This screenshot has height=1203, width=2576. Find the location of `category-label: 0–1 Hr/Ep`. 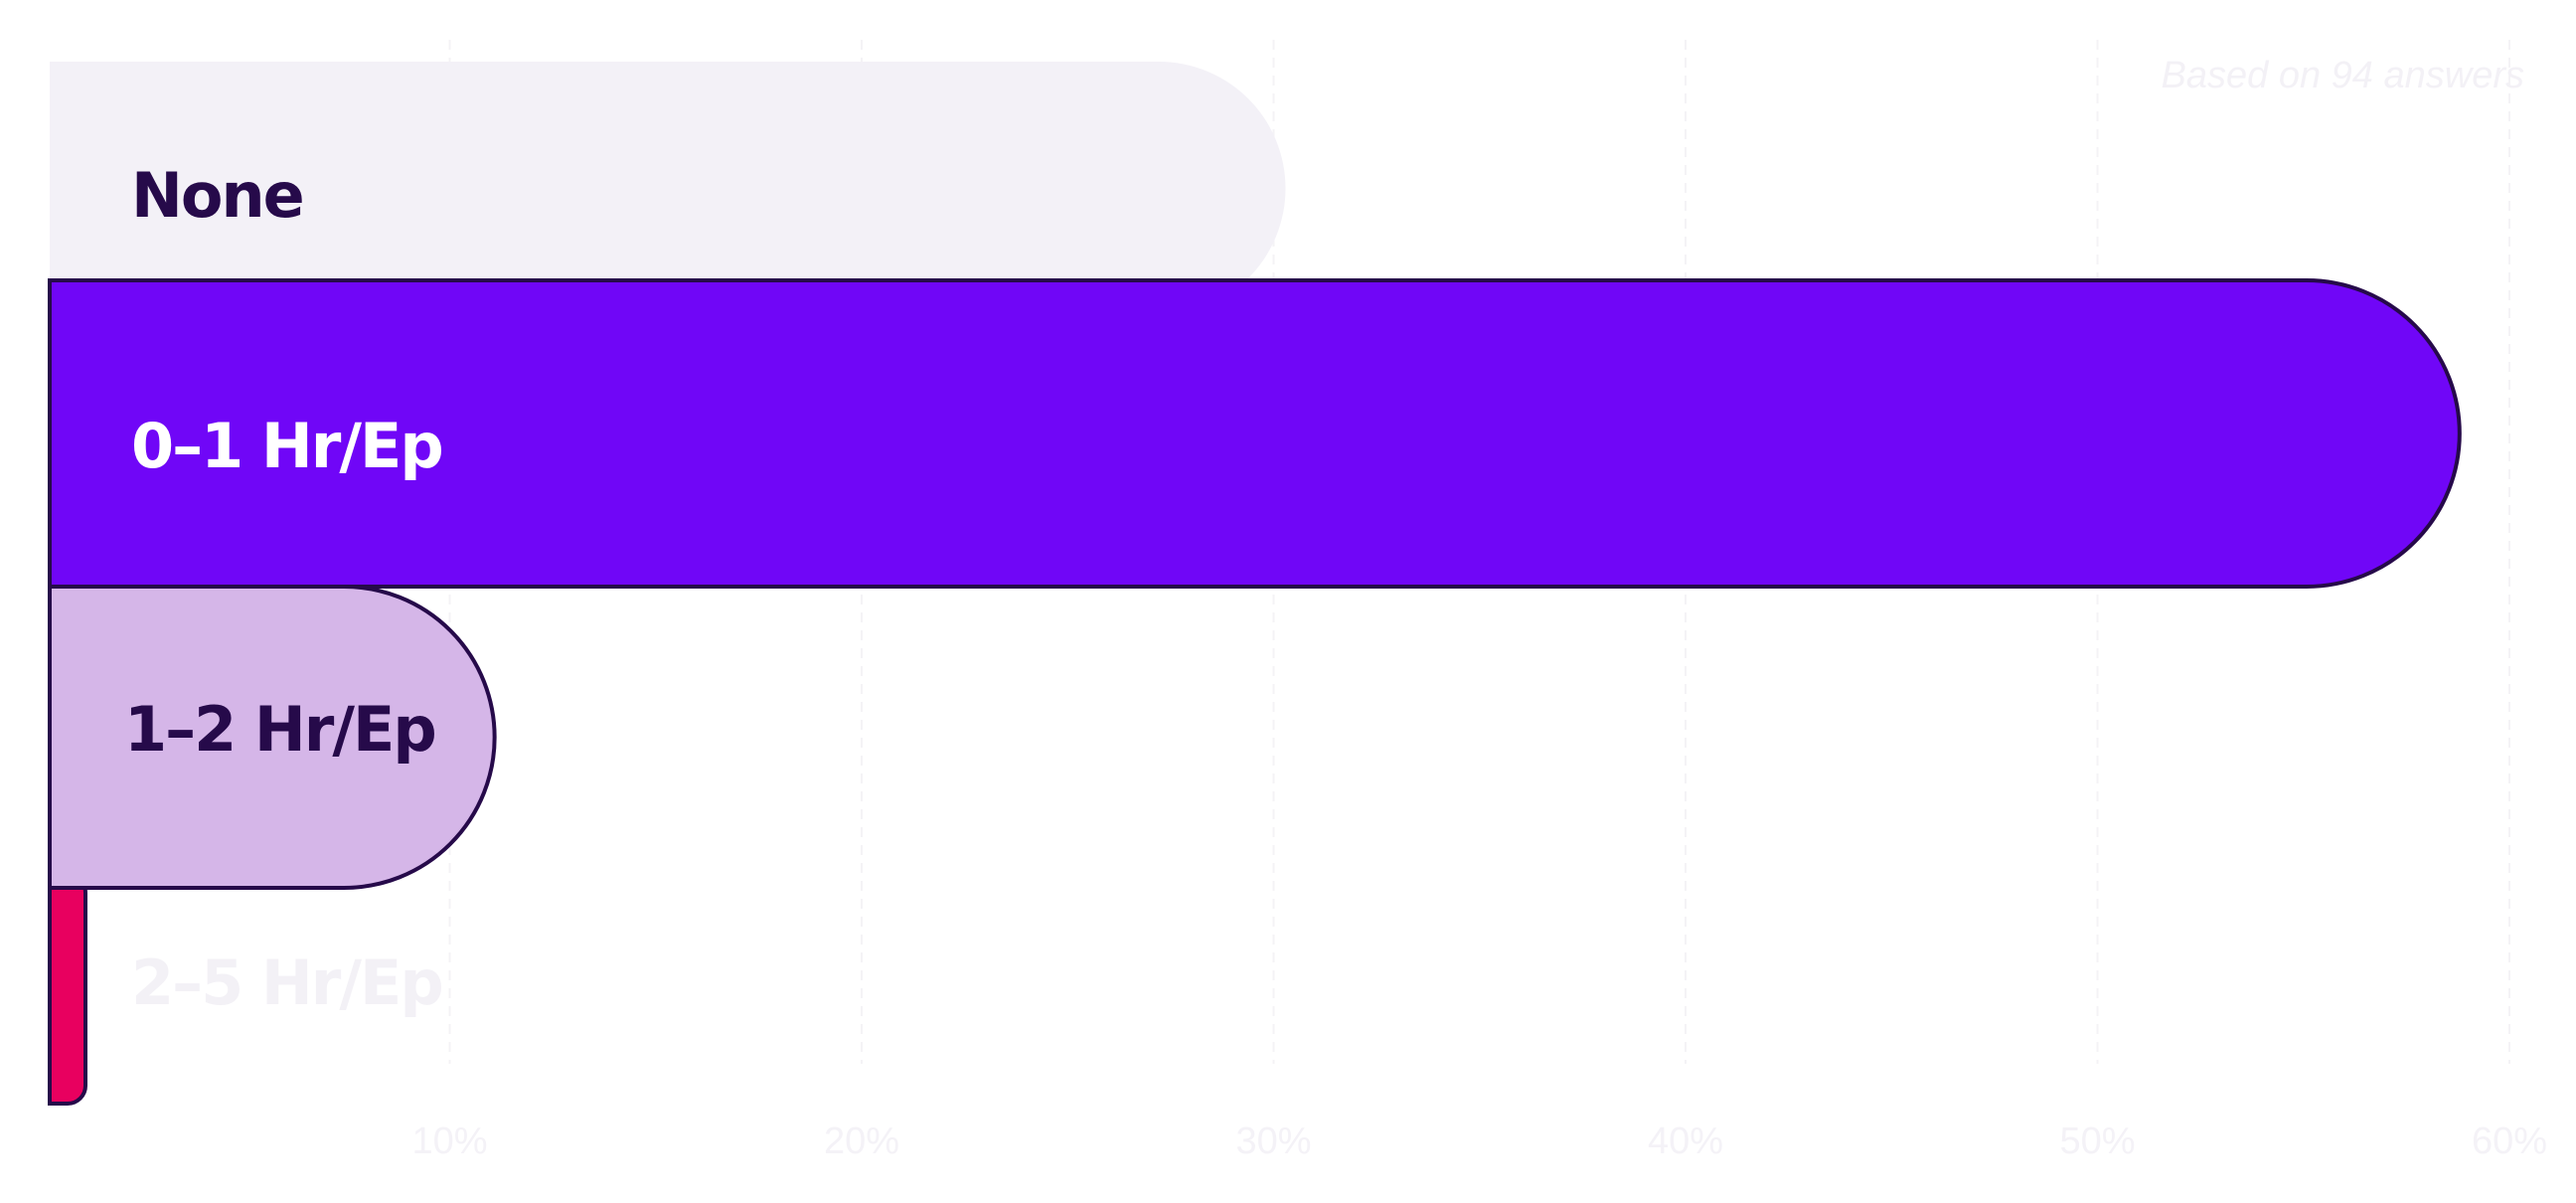

category-label: 0–1 Hr/Ep is located at coordinates (286, 446).